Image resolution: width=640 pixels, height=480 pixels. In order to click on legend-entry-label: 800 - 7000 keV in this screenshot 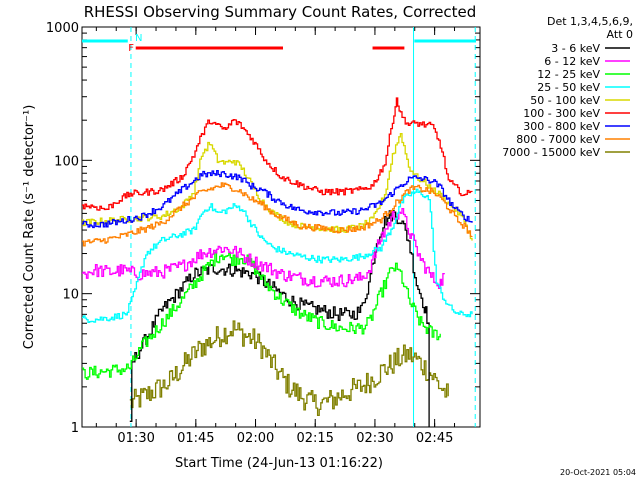, I will do `click(558, 139)`.